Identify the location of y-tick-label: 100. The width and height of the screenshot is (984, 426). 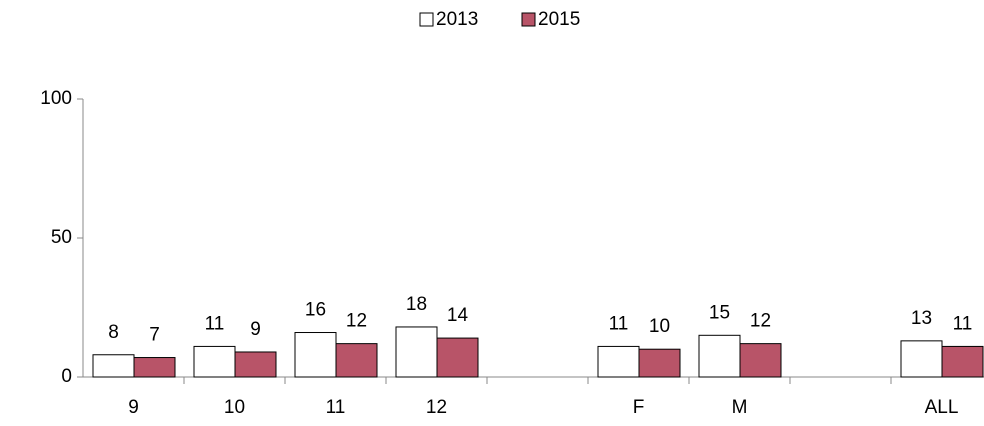
(56, 98).